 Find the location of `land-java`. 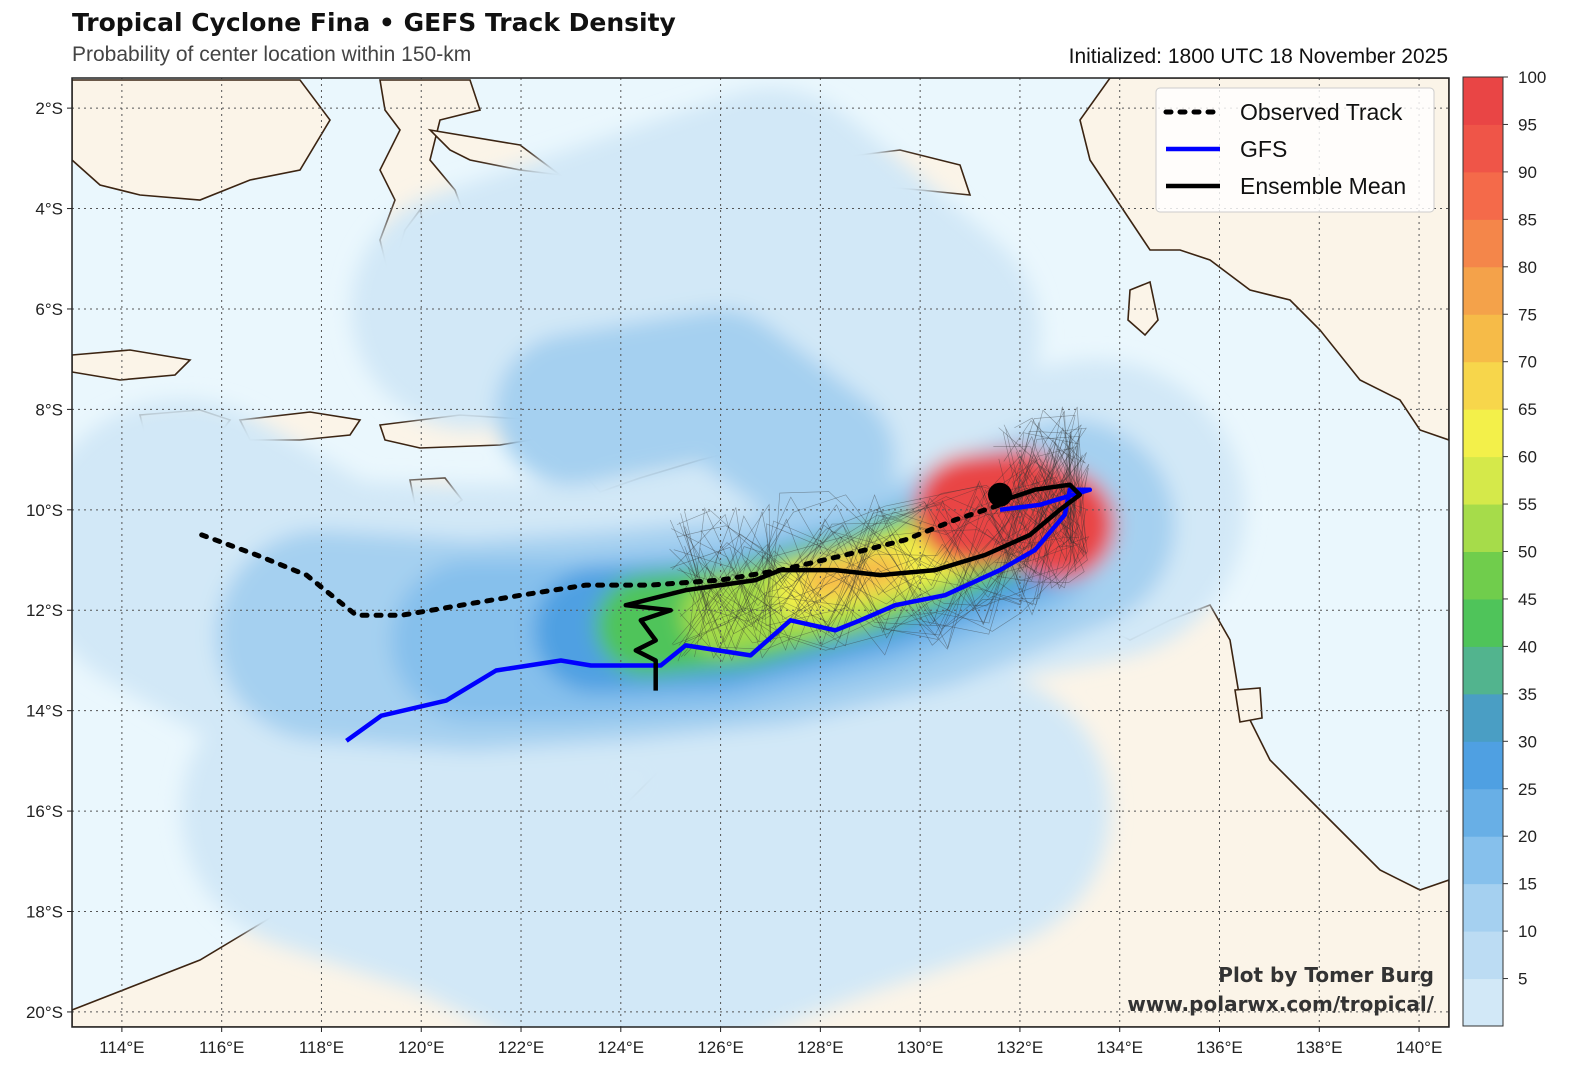

land-java is located at coordinates (132, 365).